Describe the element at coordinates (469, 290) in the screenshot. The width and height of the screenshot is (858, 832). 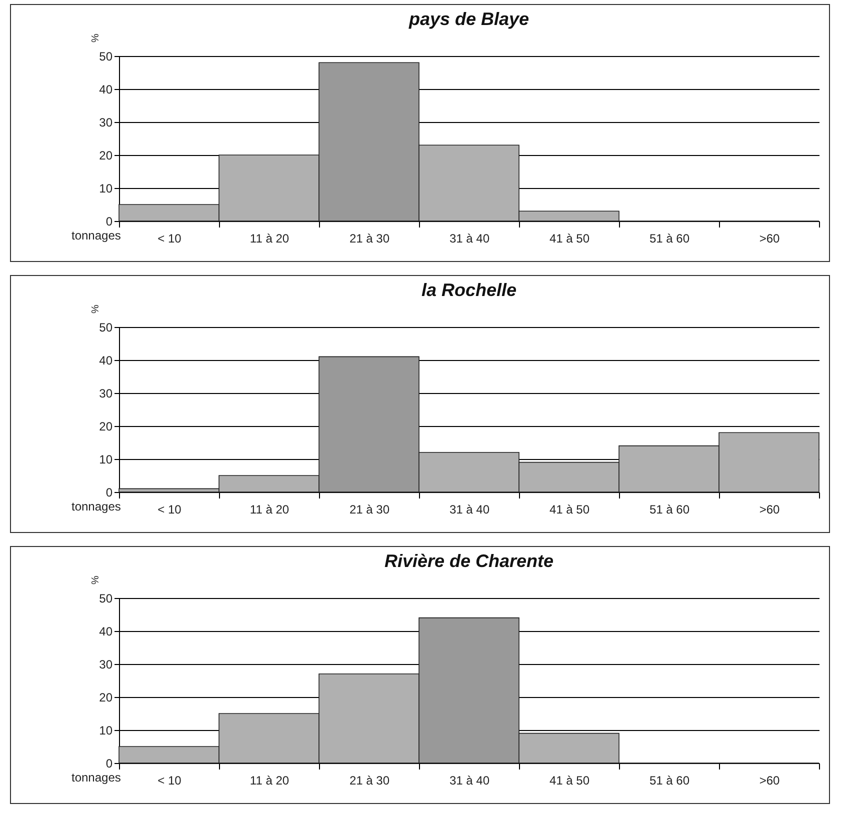
I see `chart-title: la Rochelle` at that location.